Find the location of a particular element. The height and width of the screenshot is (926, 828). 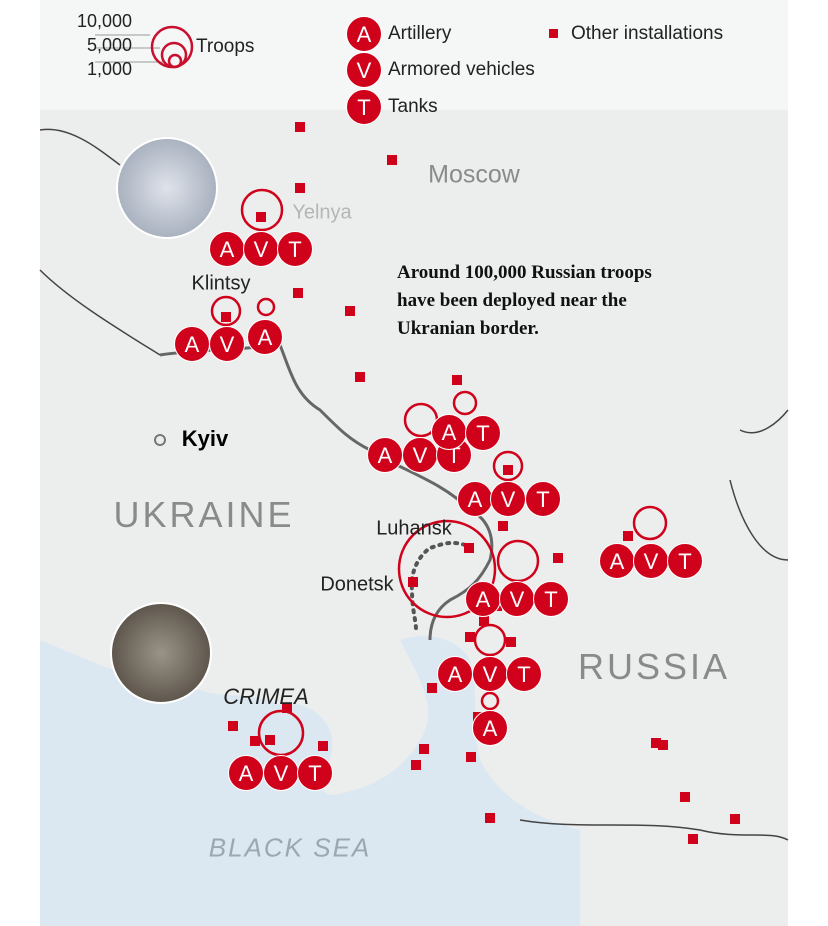

label-black-sea: BLACK SEA is located at coordinates (290, 847).